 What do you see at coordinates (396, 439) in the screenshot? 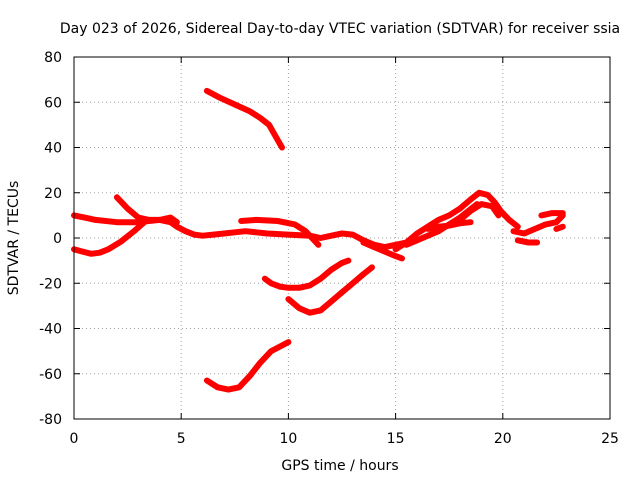
I see `x-tick-label: 15` at bounding box center [396, 439].